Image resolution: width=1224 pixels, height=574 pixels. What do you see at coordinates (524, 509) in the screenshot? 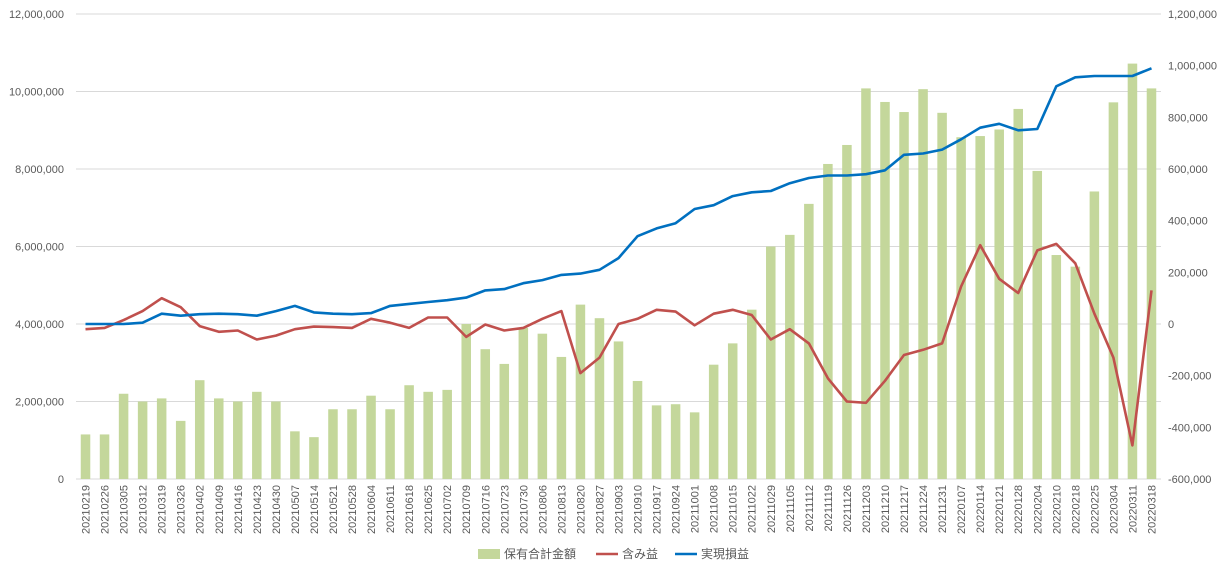
I see `x-tick-label: 20210730` at bounding box center [524, 509].